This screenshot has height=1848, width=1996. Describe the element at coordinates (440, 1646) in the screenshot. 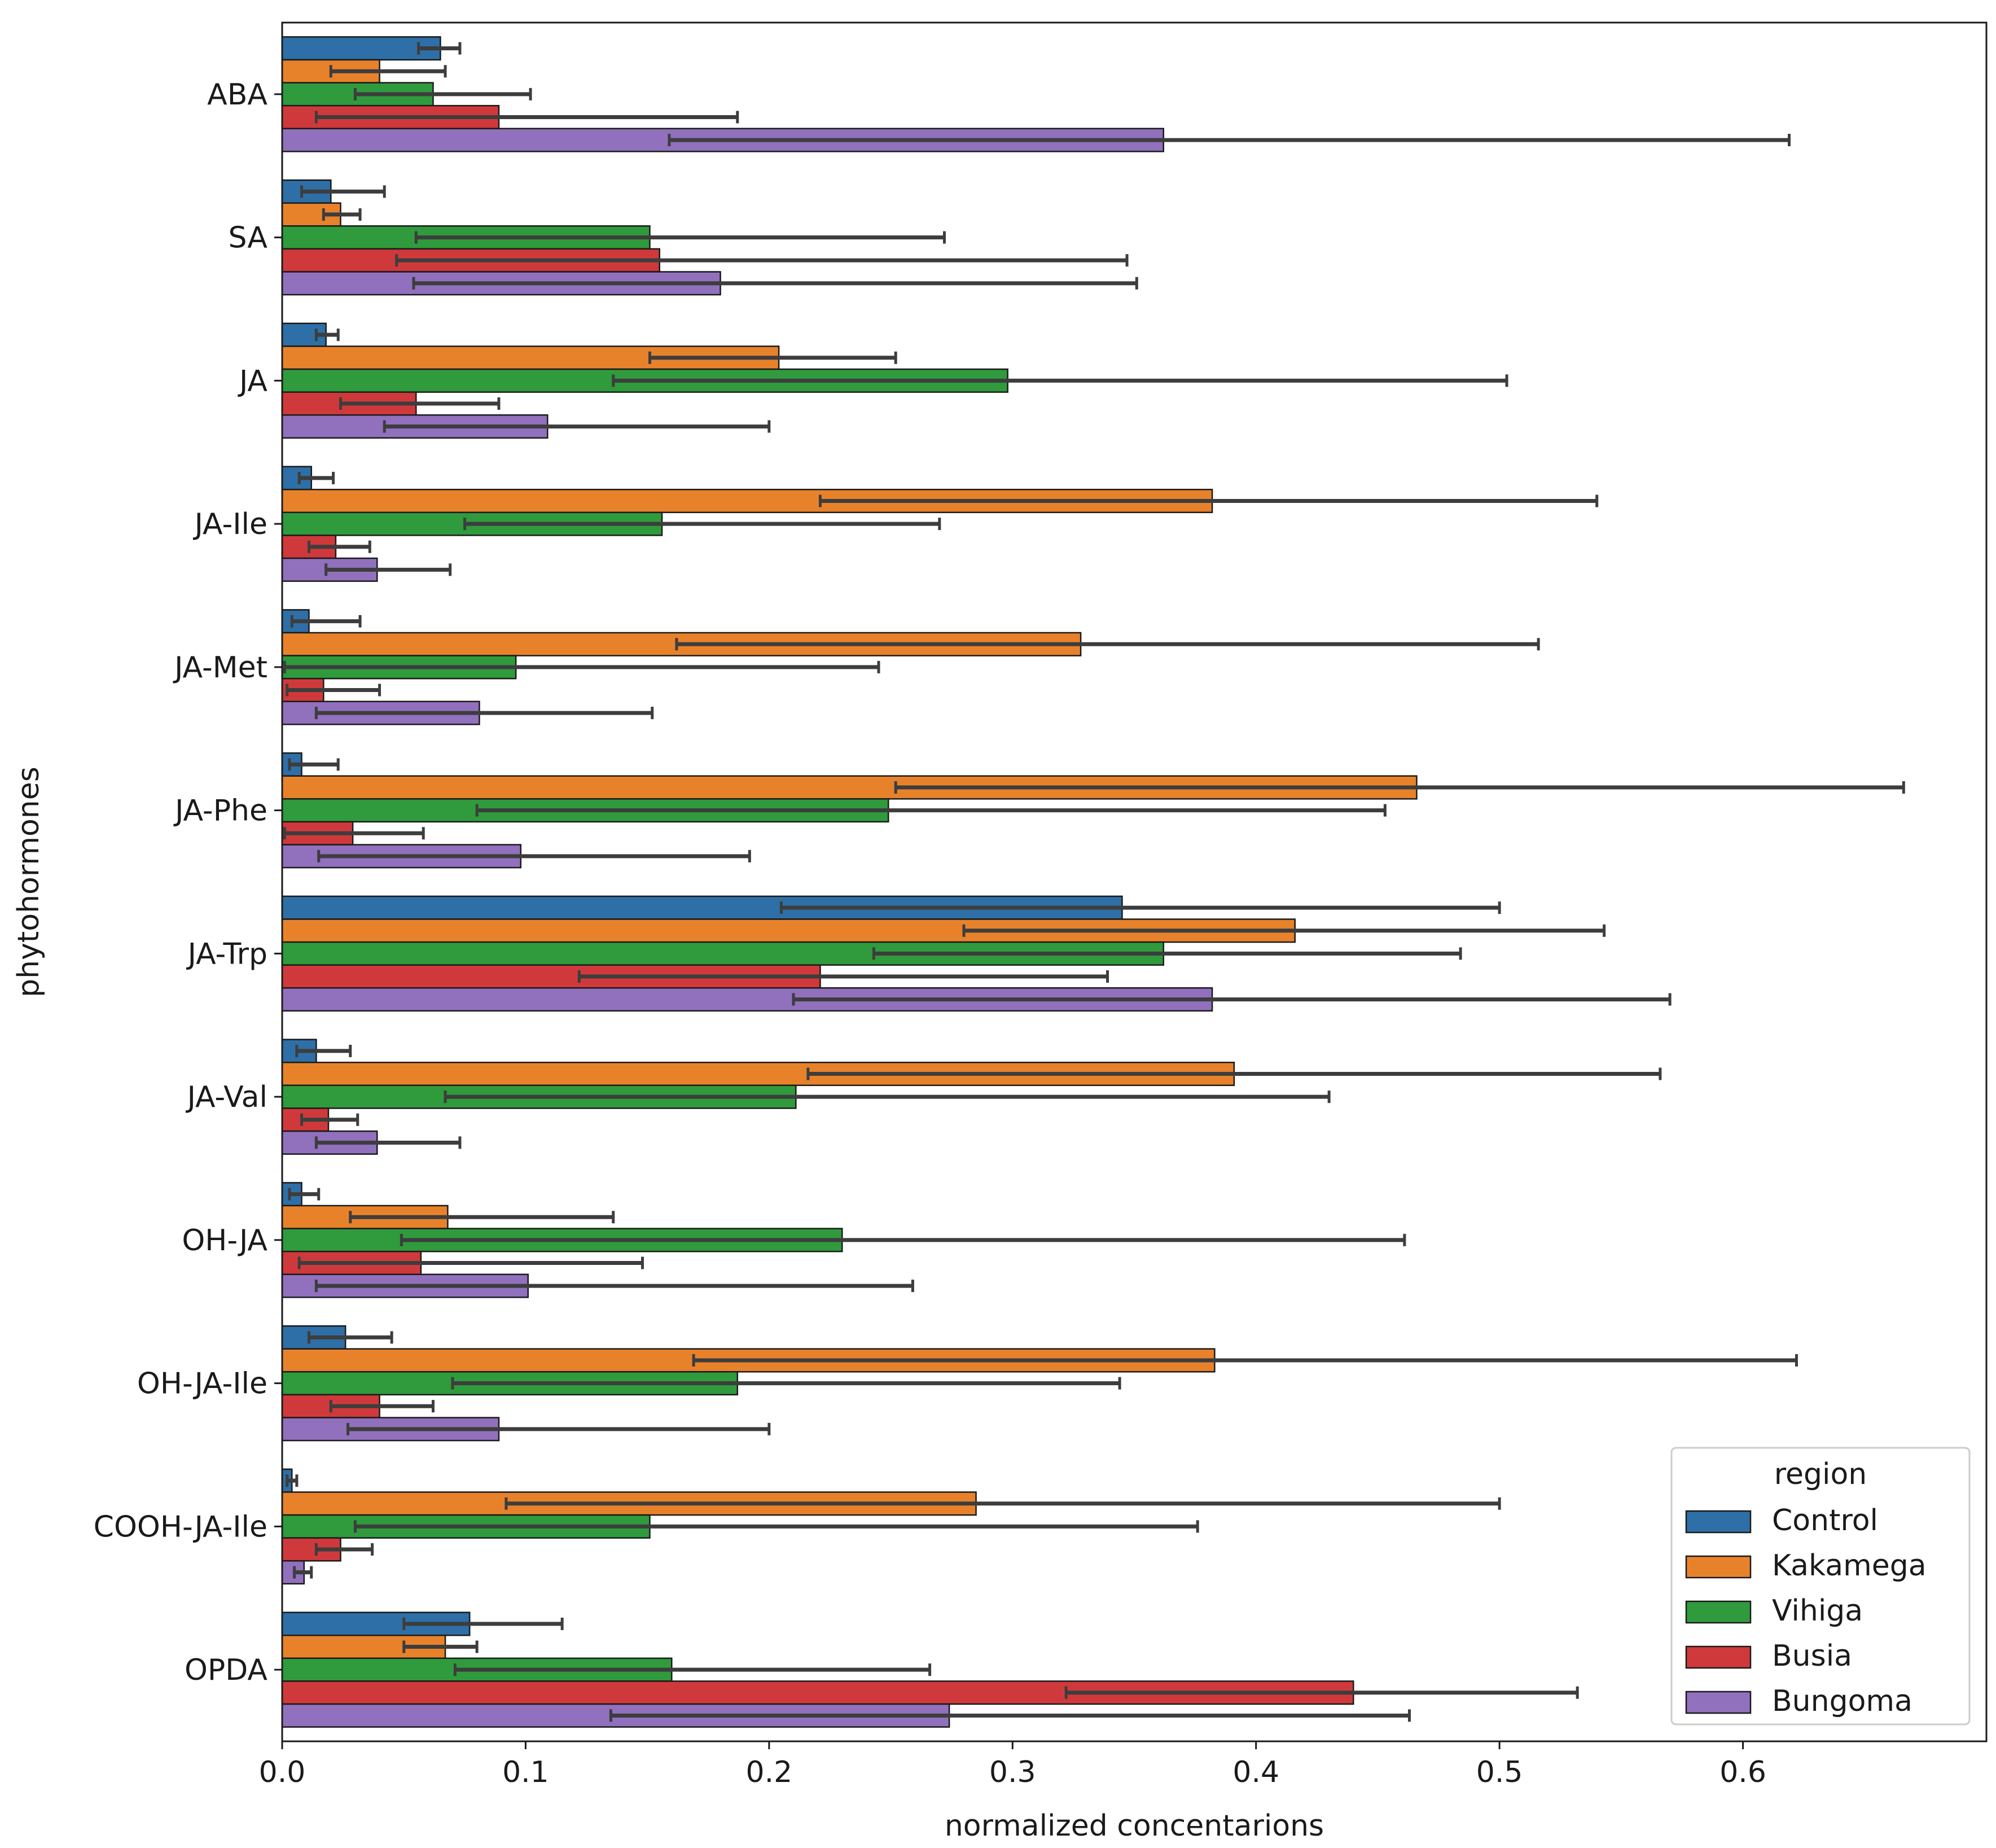

I see `error-bar-kakamega-opda` at that location.